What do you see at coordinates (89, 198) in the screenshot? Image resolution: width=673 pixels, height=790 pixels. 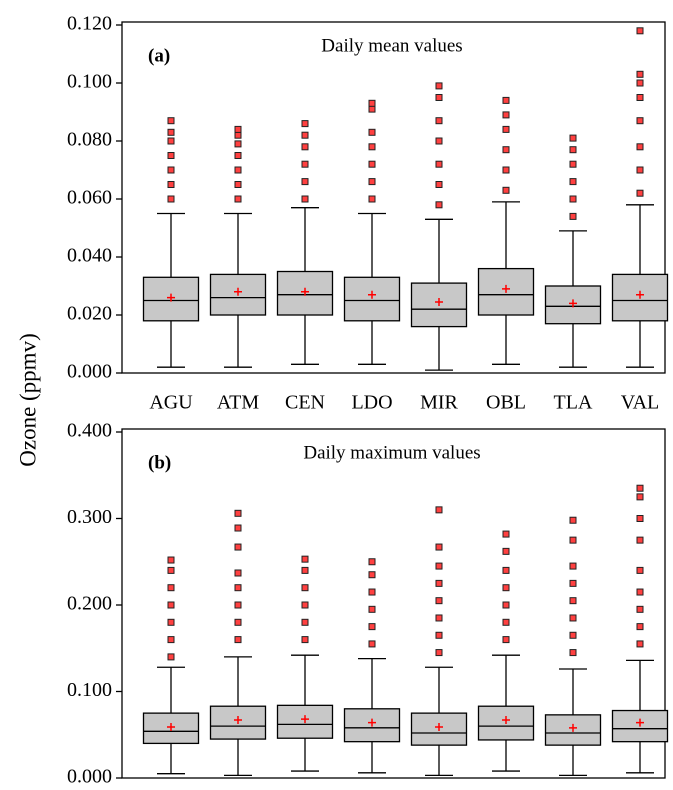 I see `y-tick-label: 0.060` at bounding box center [89, 198].